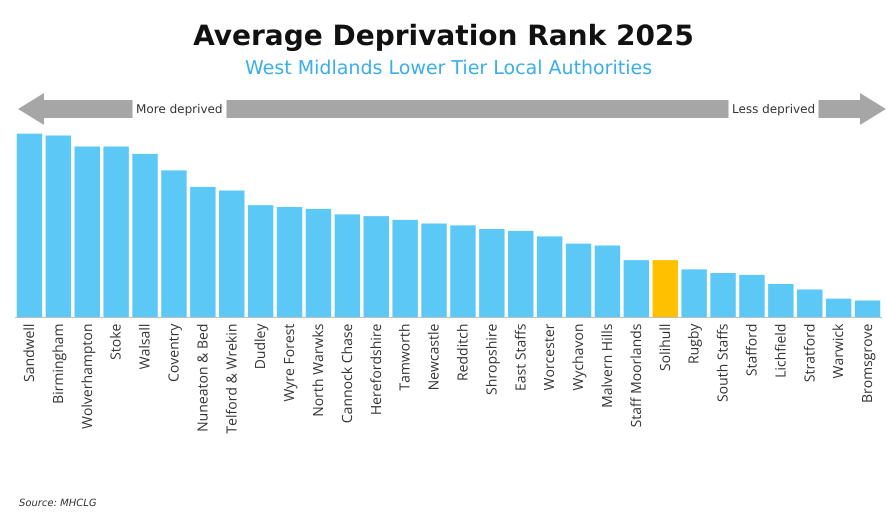 This screenshot has width=887, height=515. I want to click on x-tick-label: Coventry, so click(174, 352).